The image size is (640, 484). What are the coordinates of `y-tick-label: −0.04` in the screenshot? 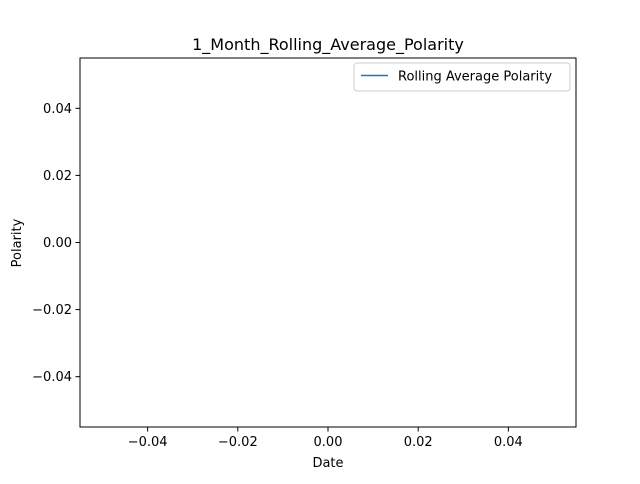 It's located at (52, 377).